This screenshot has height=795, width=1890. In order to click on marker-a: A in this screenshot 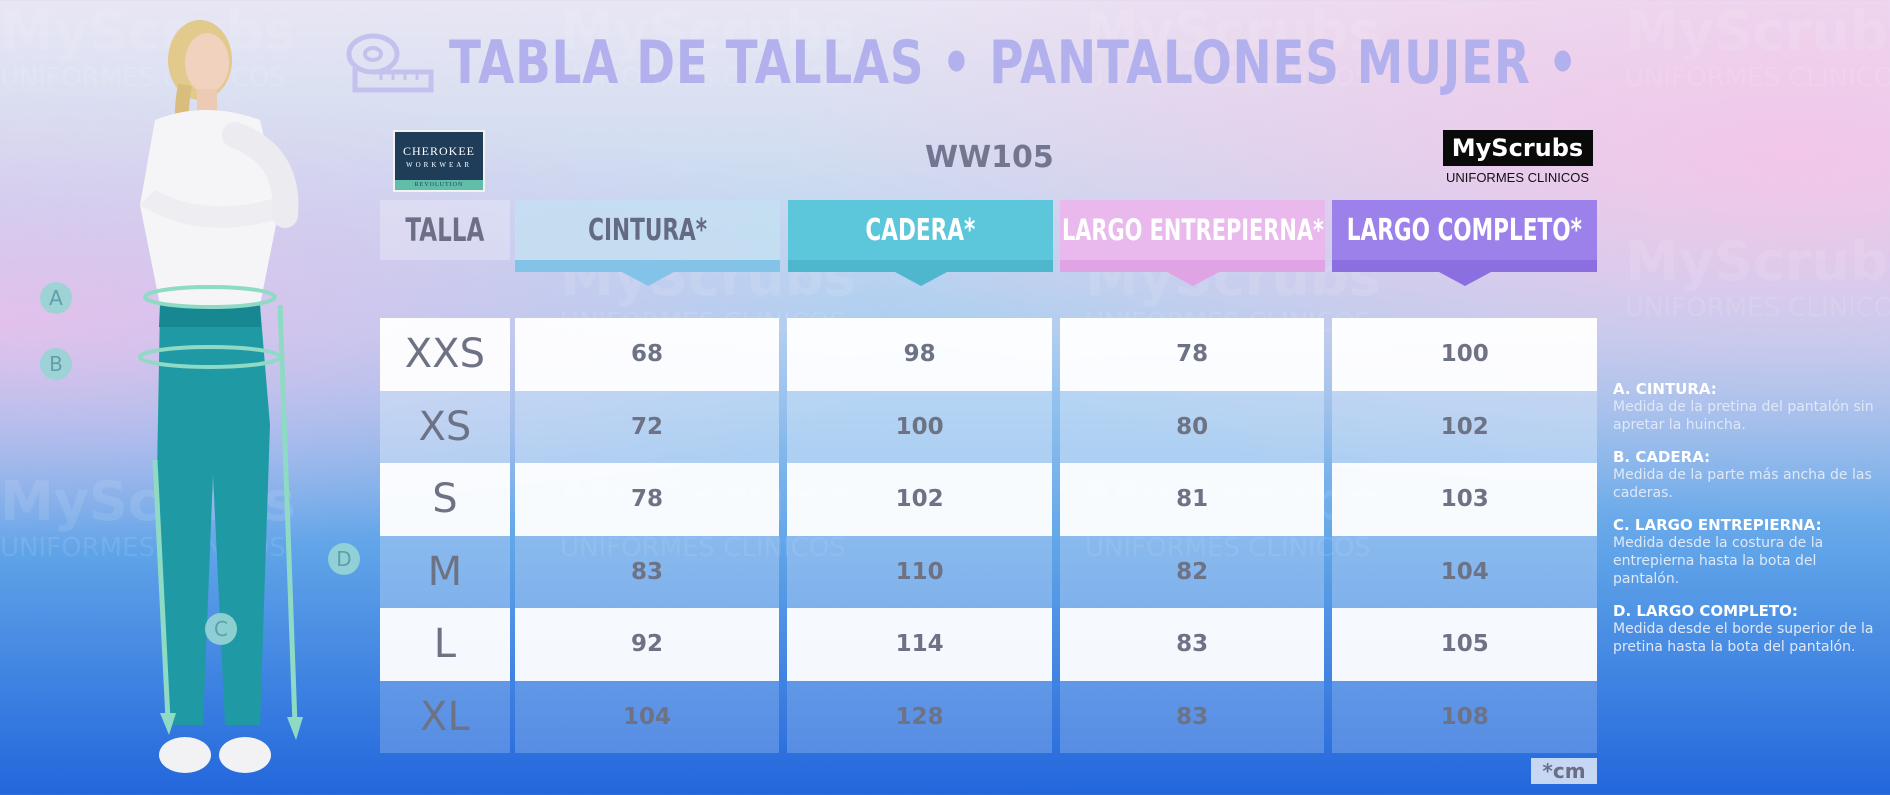, I will do `click(56, 298)`.